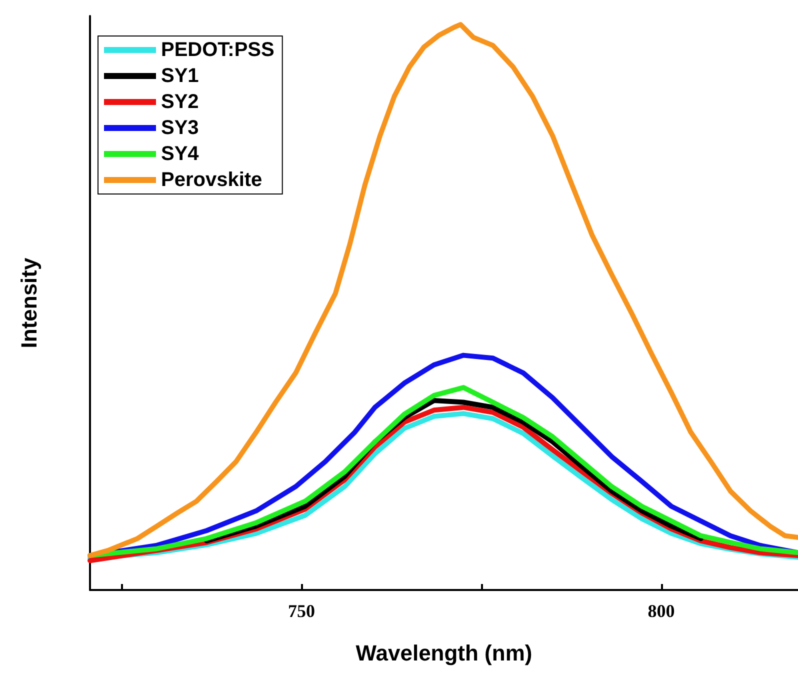 This screenshot has height=673, width=798. Describe the element at coordinates (217, 50) in the screenshot. I see `legend-label: PEDOT:PSS` at that location.